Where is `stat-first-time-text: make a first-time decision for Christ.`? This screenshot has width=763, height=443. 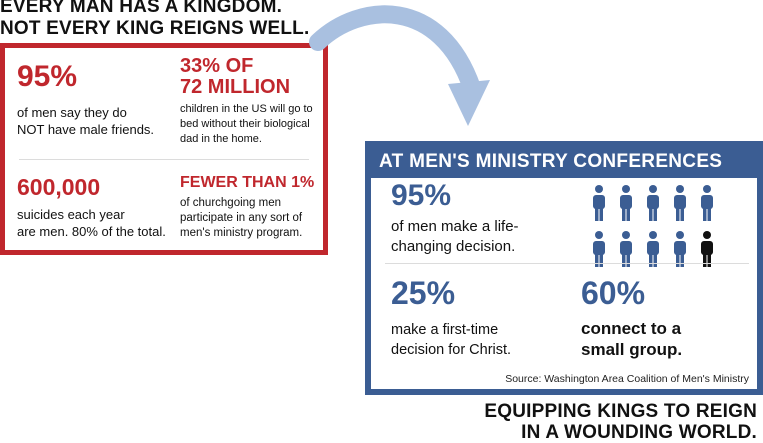
stat-first-time-text: make a first-time decision for Christ. is located at coordinates (451, 340).